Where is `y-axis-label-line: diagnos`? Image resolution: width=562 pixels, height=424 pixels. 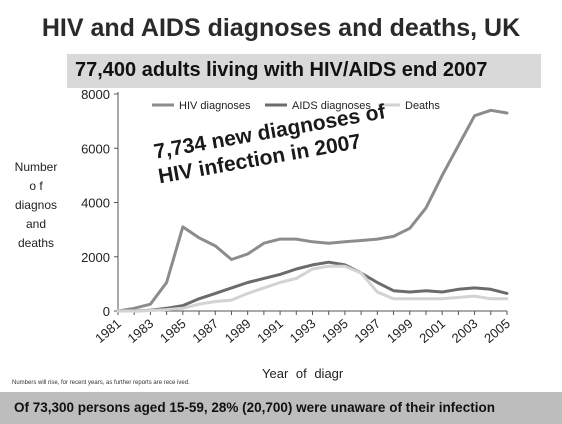
y-axis-label-line: diagnos is located at coordinates (36, 205).